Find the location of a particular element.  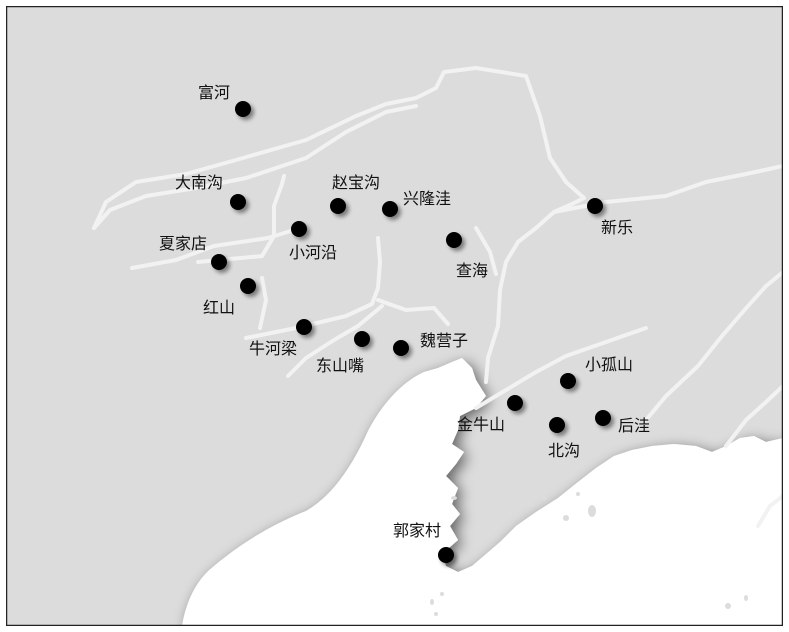

site-marker-danangou is located at coordinates (238, 202).